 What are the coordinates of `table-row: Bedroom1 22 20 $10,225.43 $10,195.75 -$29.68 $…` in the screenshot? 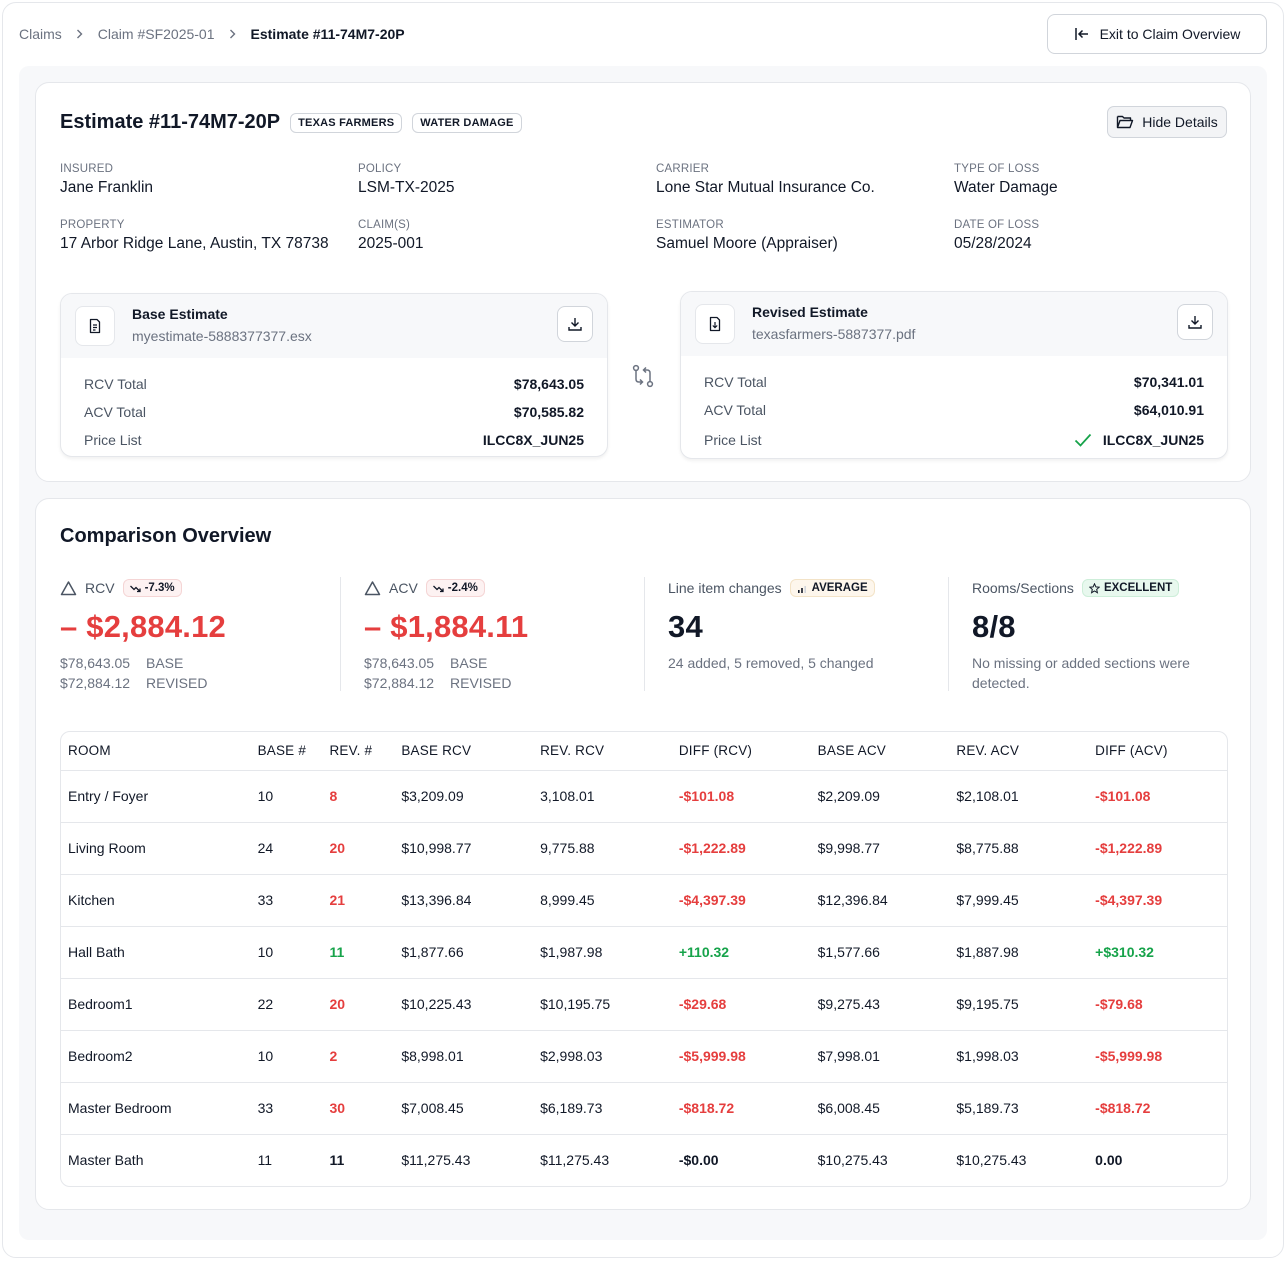 It's located at (644, 1004).